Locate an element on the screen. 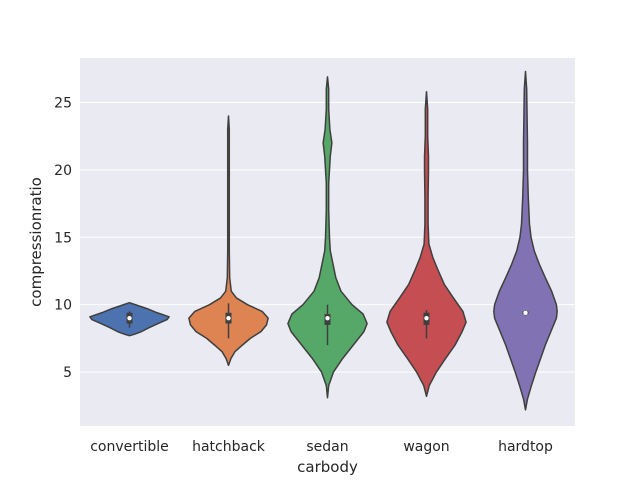 This screenshot has height=480, width=640. y-tick-label: 10 is located at coordinates (63, 306).